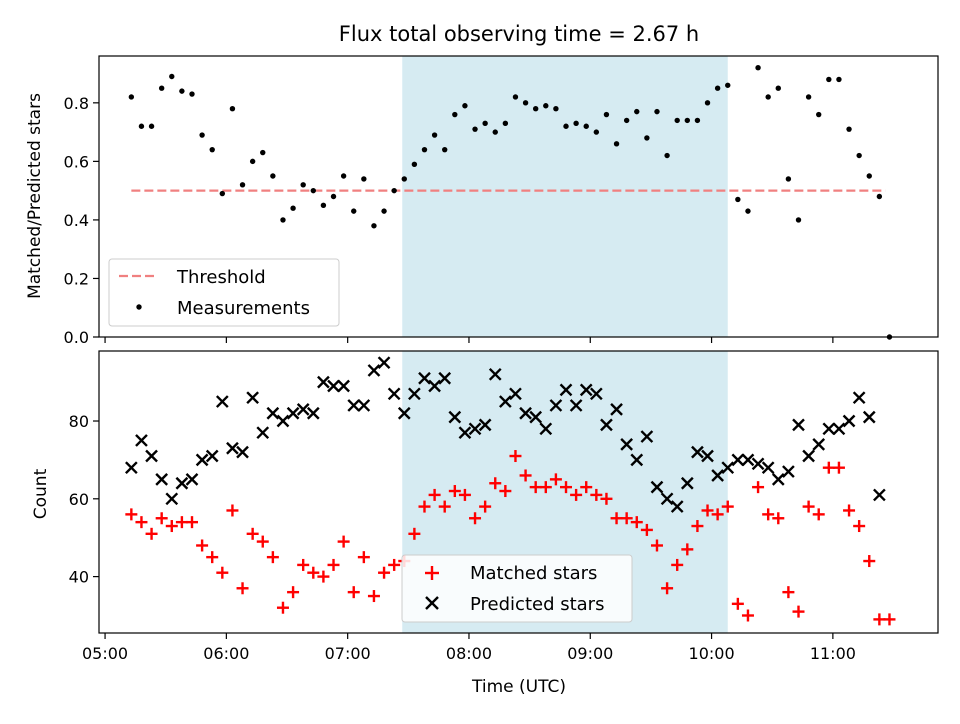 This screenshot has height=724, width=960. Describe the element at coordinates (712, 653) in the screenshot. I see `bottom-x-tick-label: 10:00` at that location.